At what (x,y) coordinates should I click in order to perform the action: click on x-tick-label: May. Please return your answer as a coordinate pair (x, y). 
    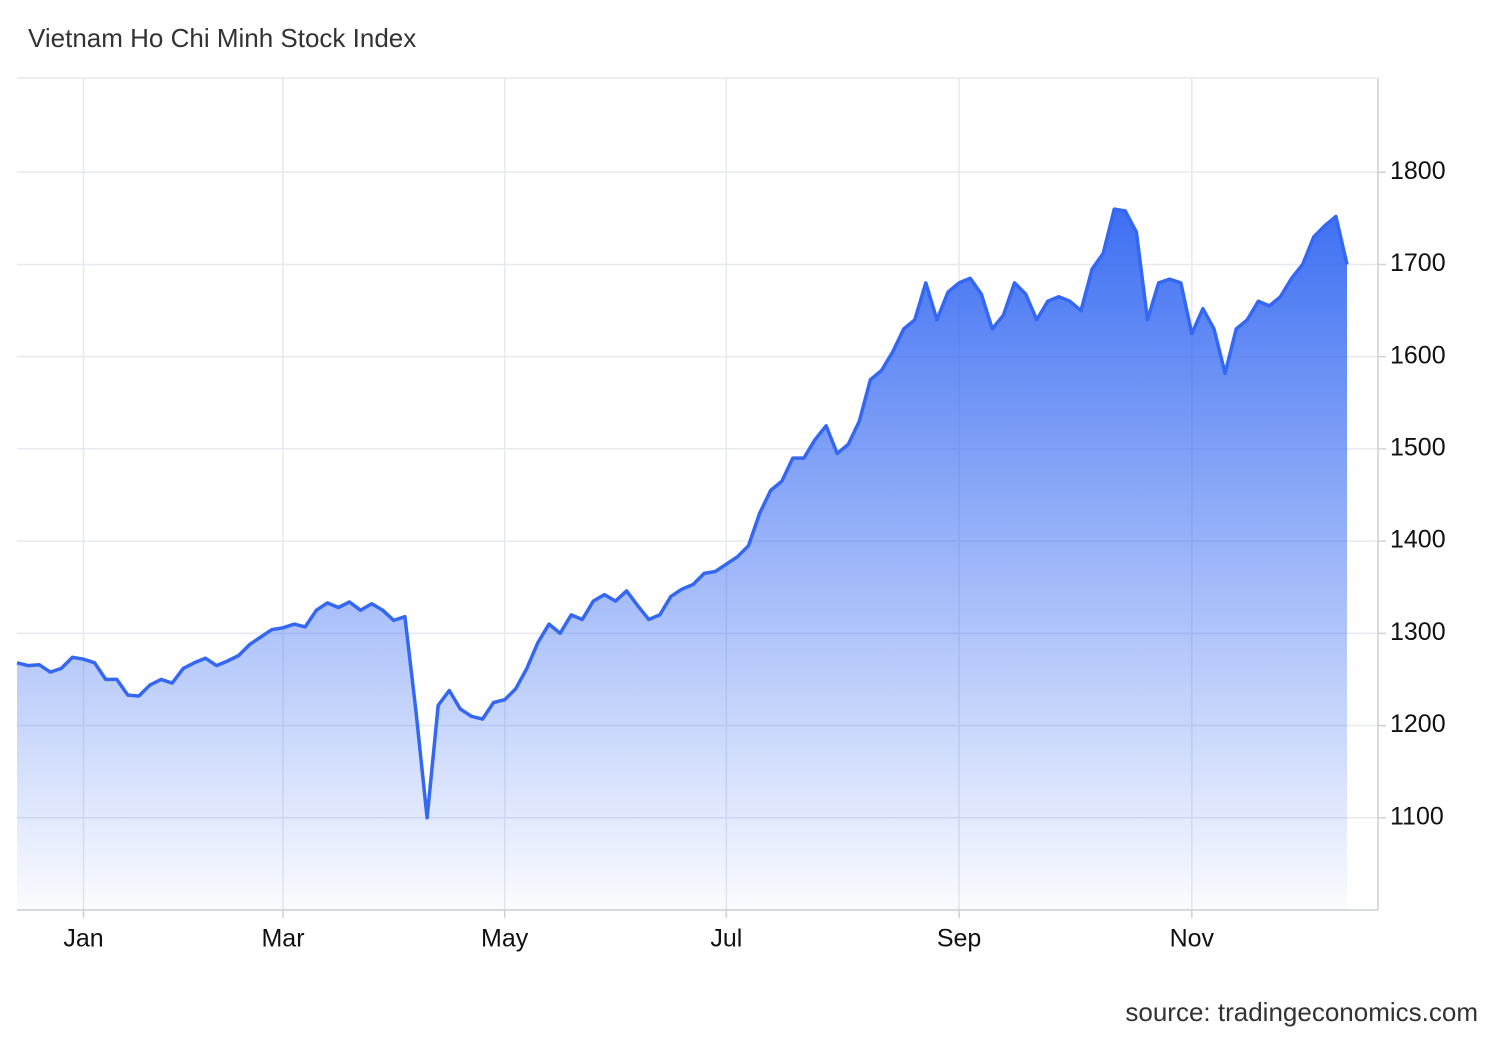
    Looking at the image, I should click on (505, 939).